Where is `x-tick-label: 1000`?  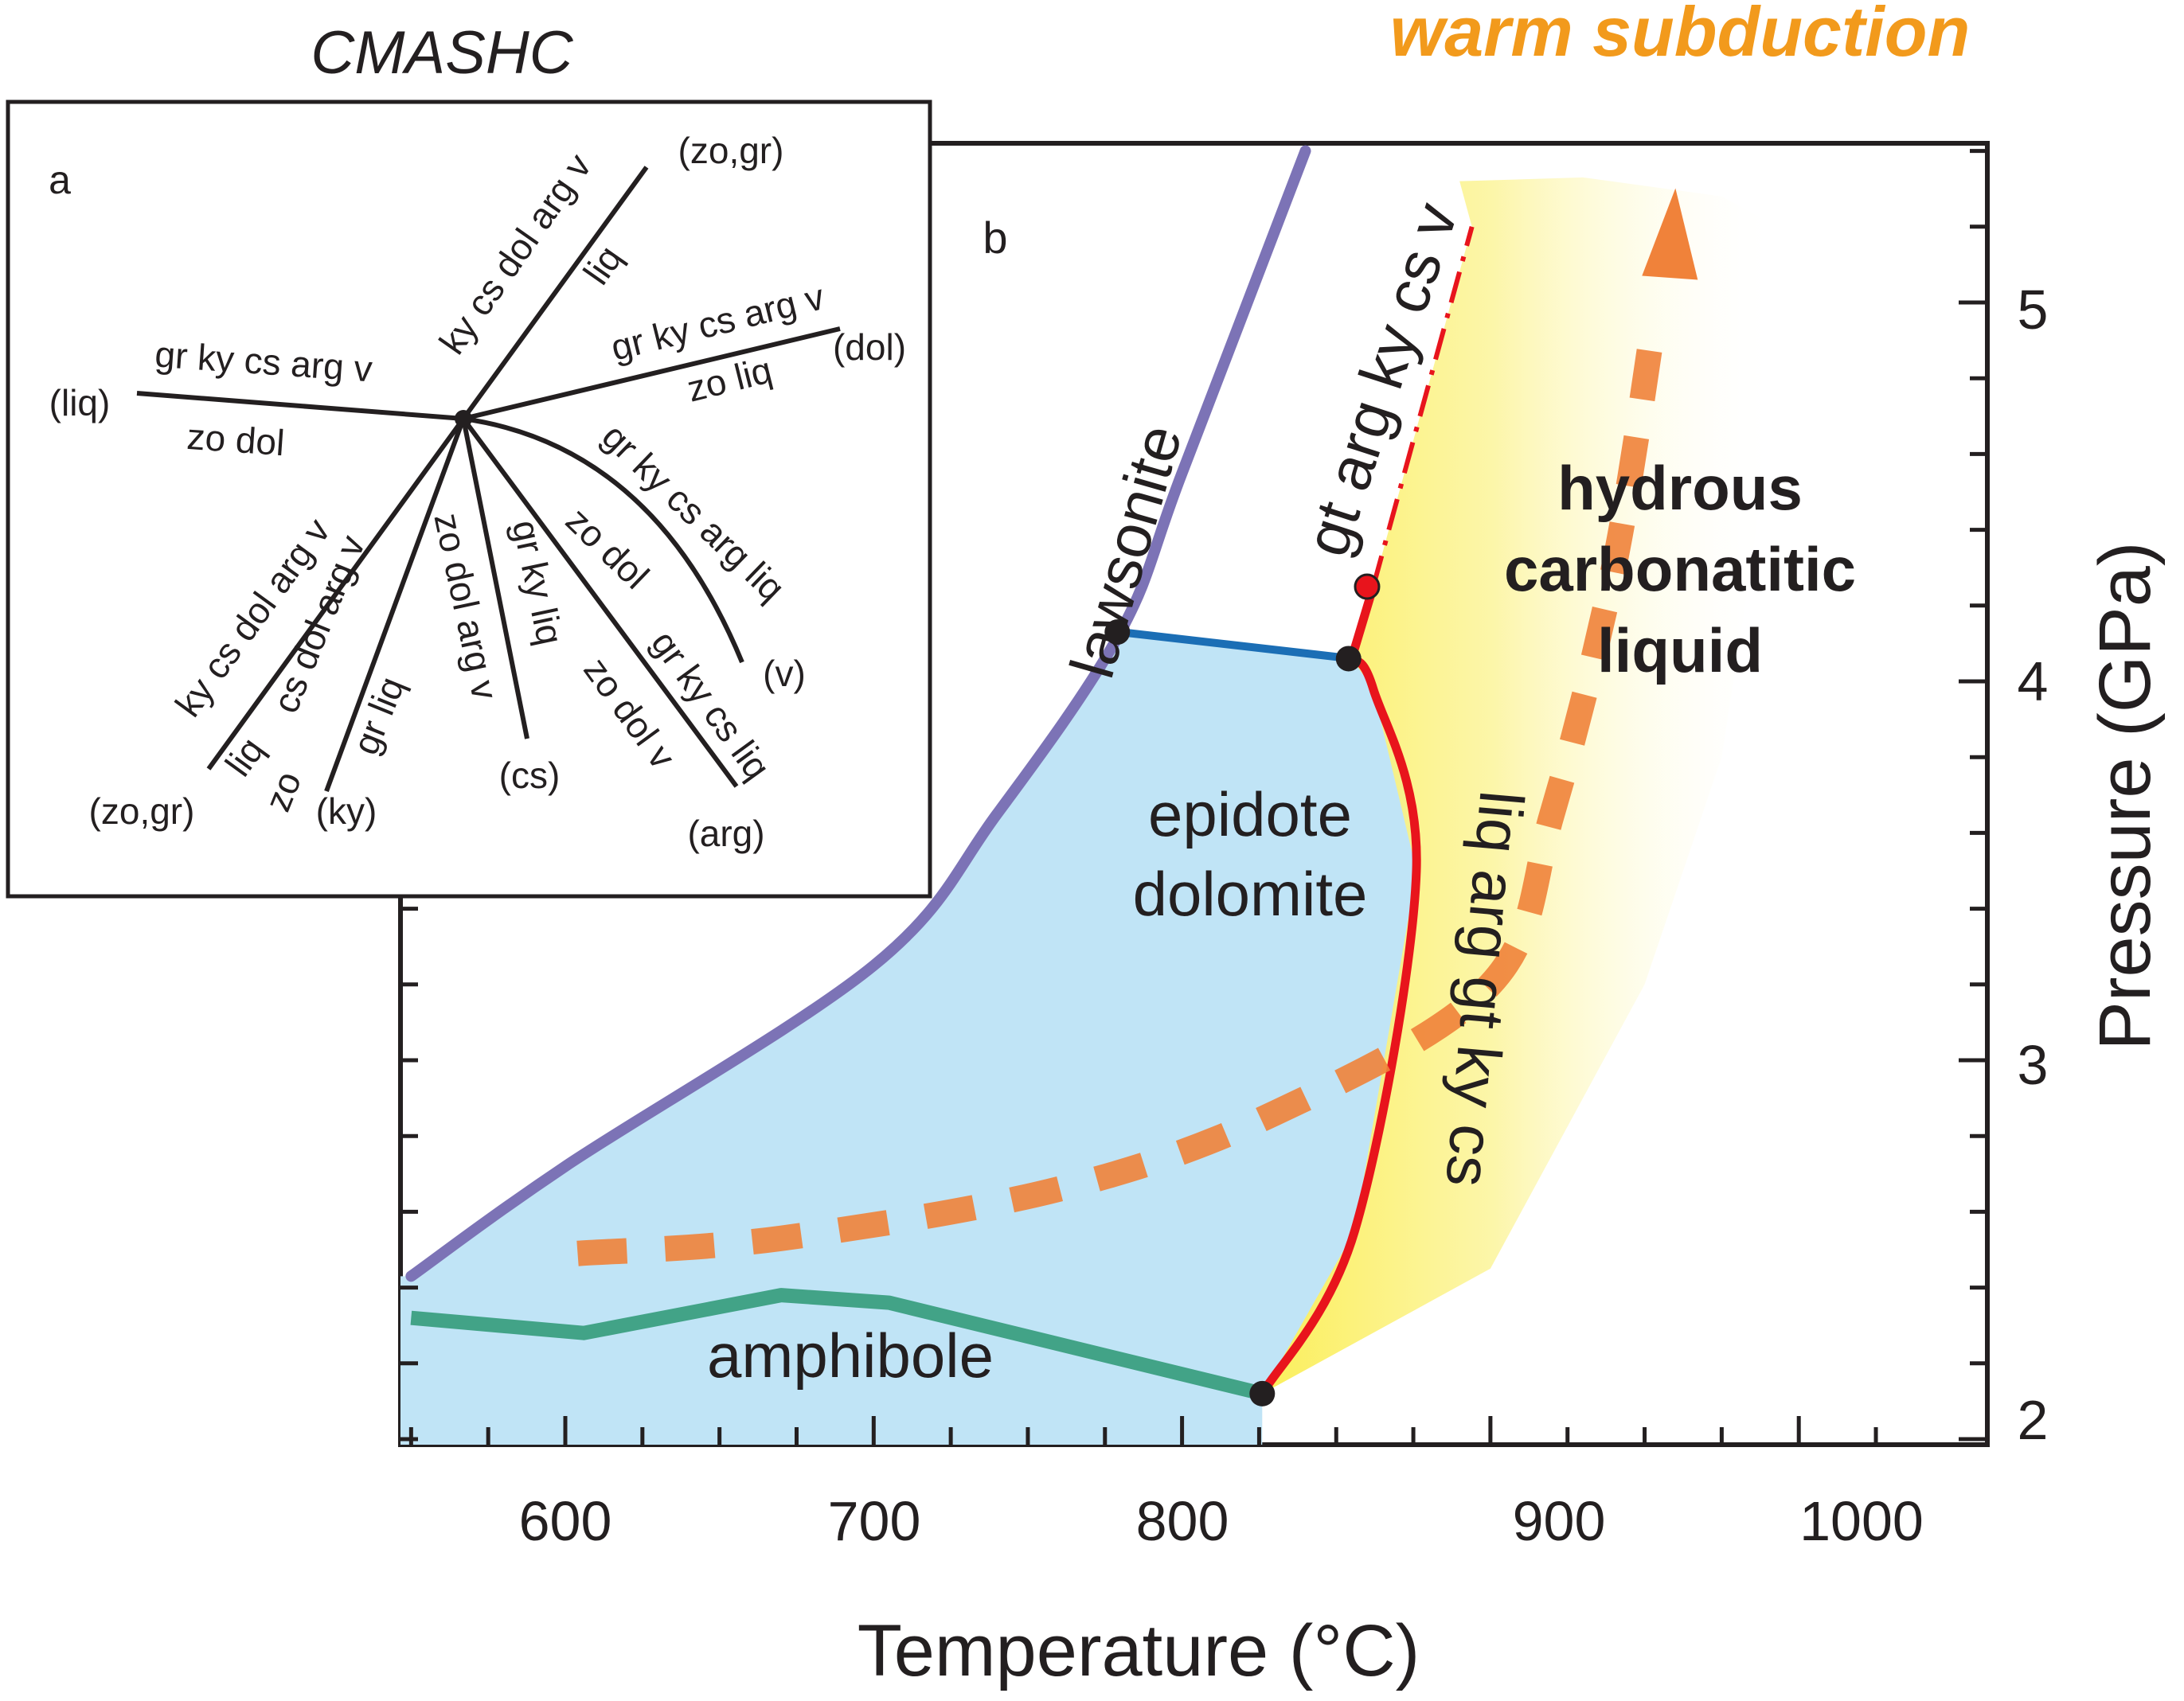 x-tick-label: 1000 is located at coordinates (1861, 1521).